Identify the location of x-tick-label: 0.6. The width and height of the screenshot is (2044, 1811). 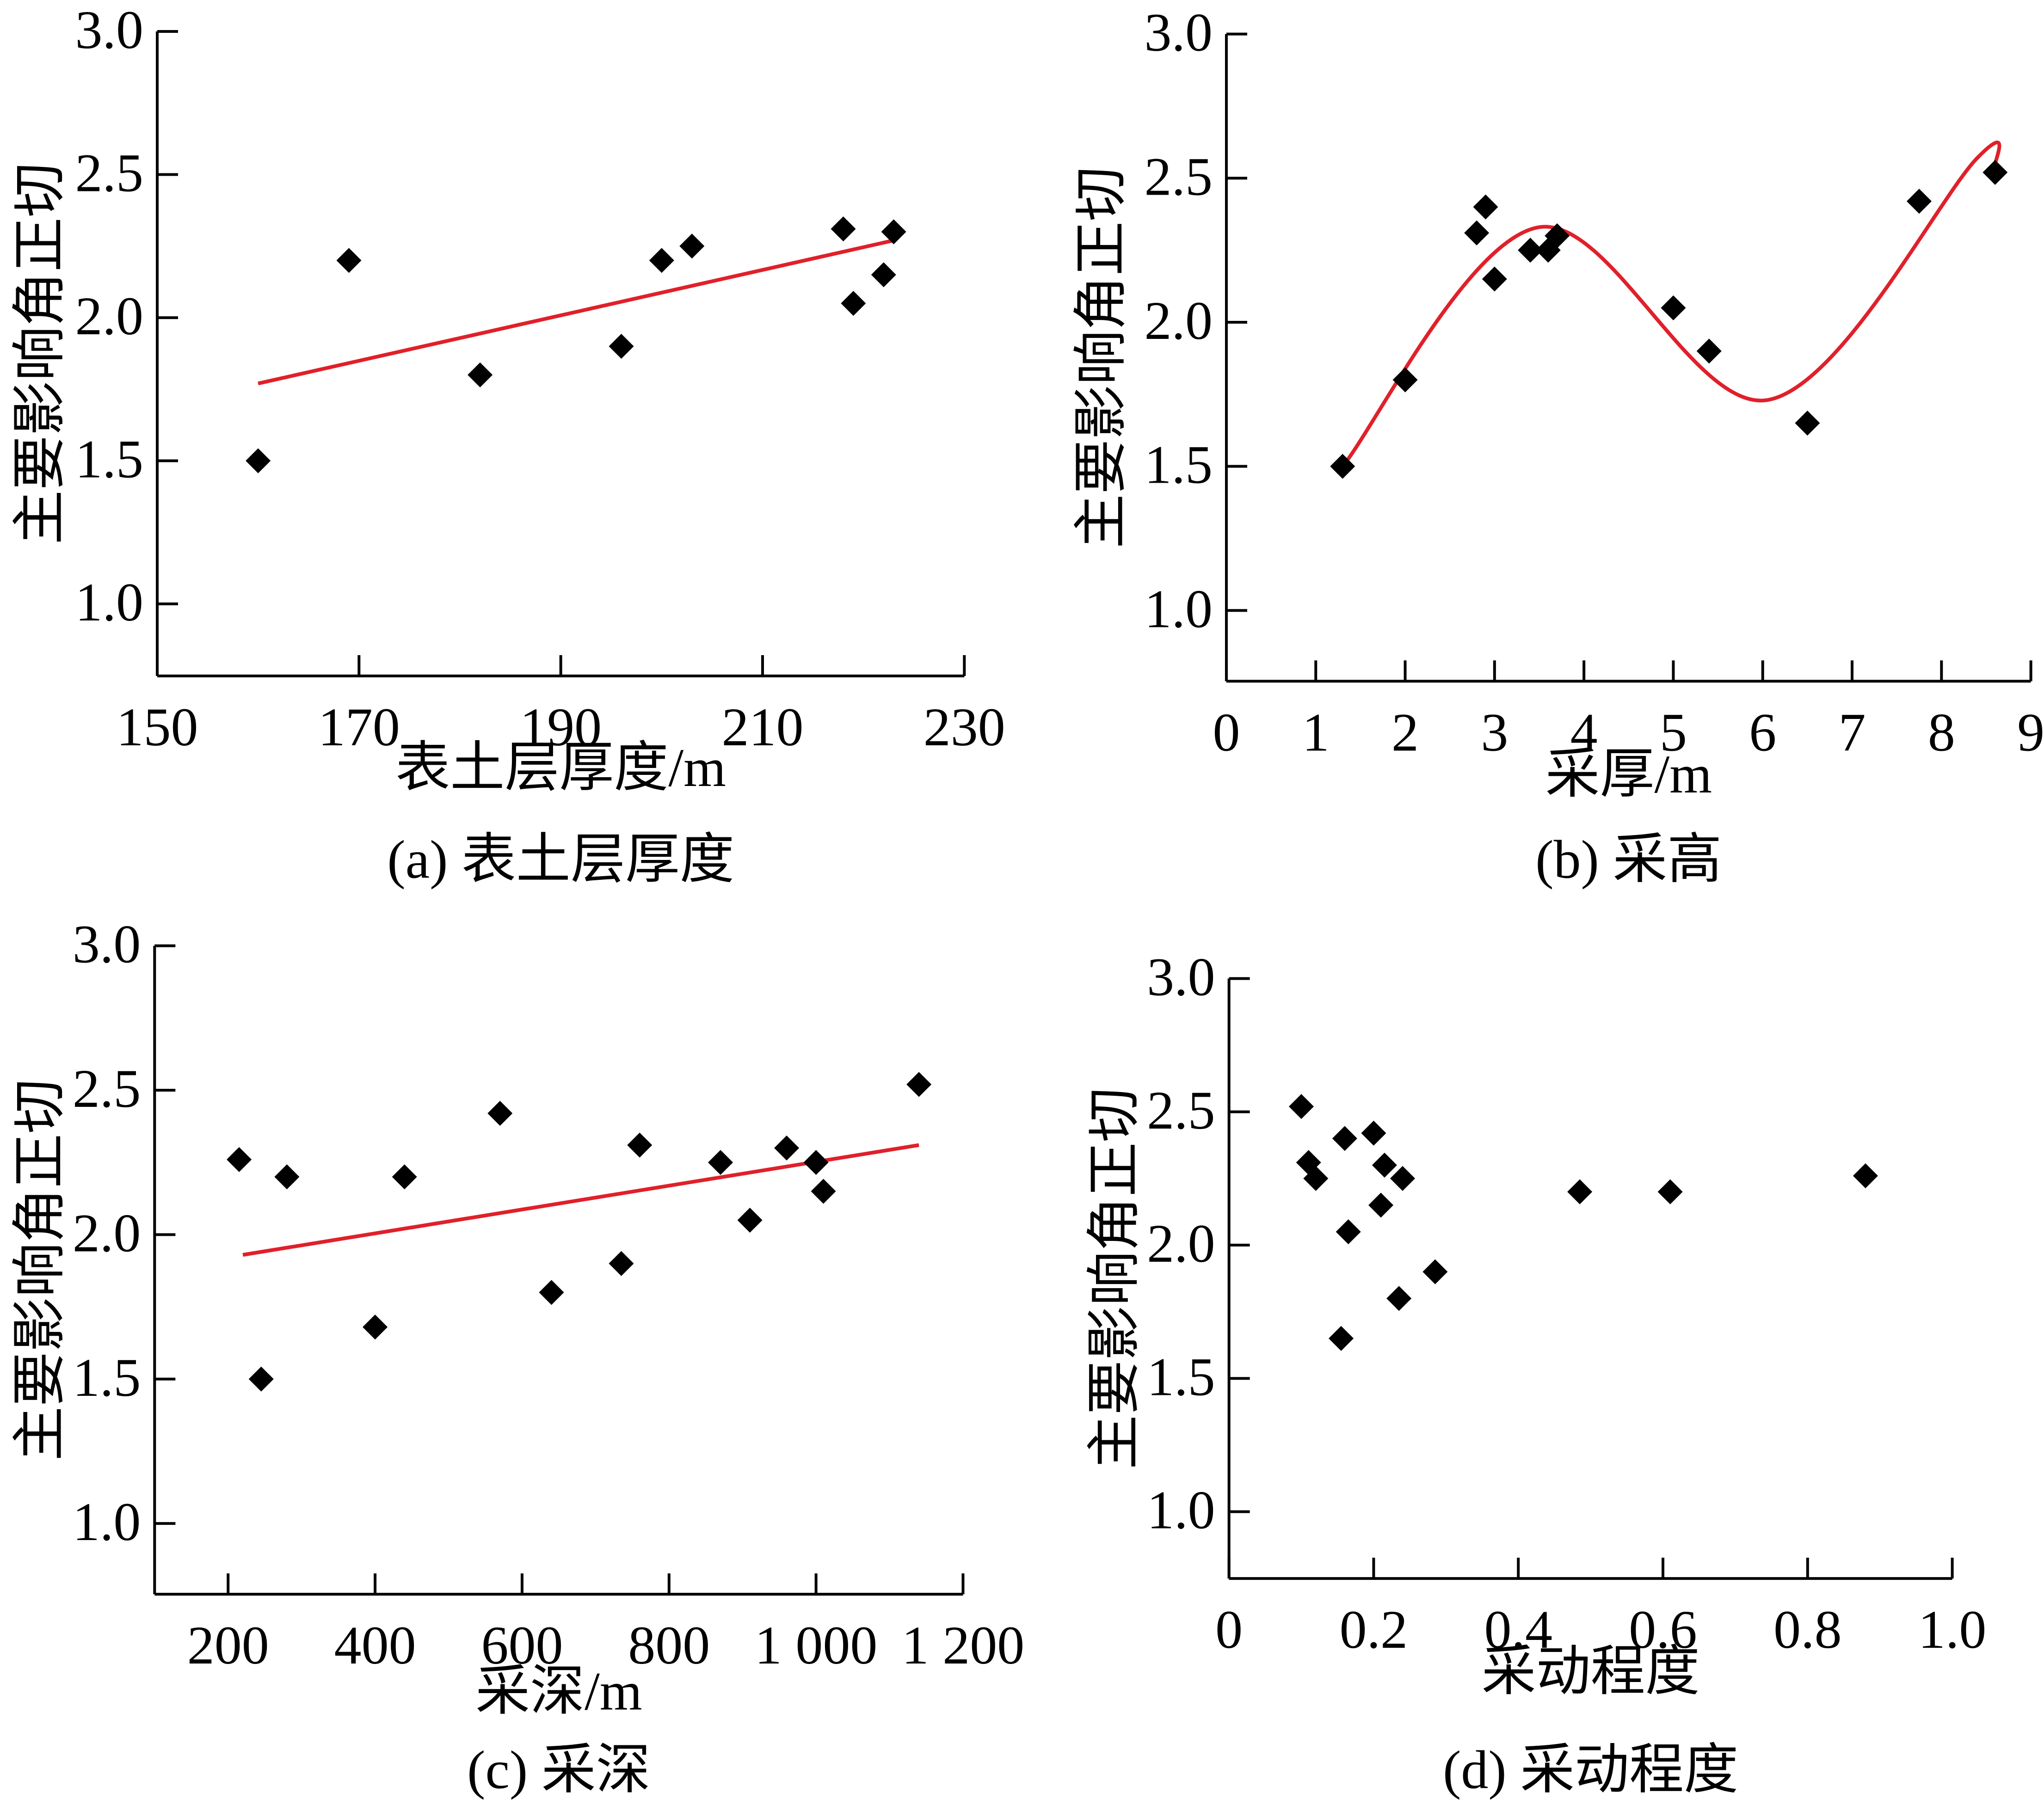
(1663, 1629).